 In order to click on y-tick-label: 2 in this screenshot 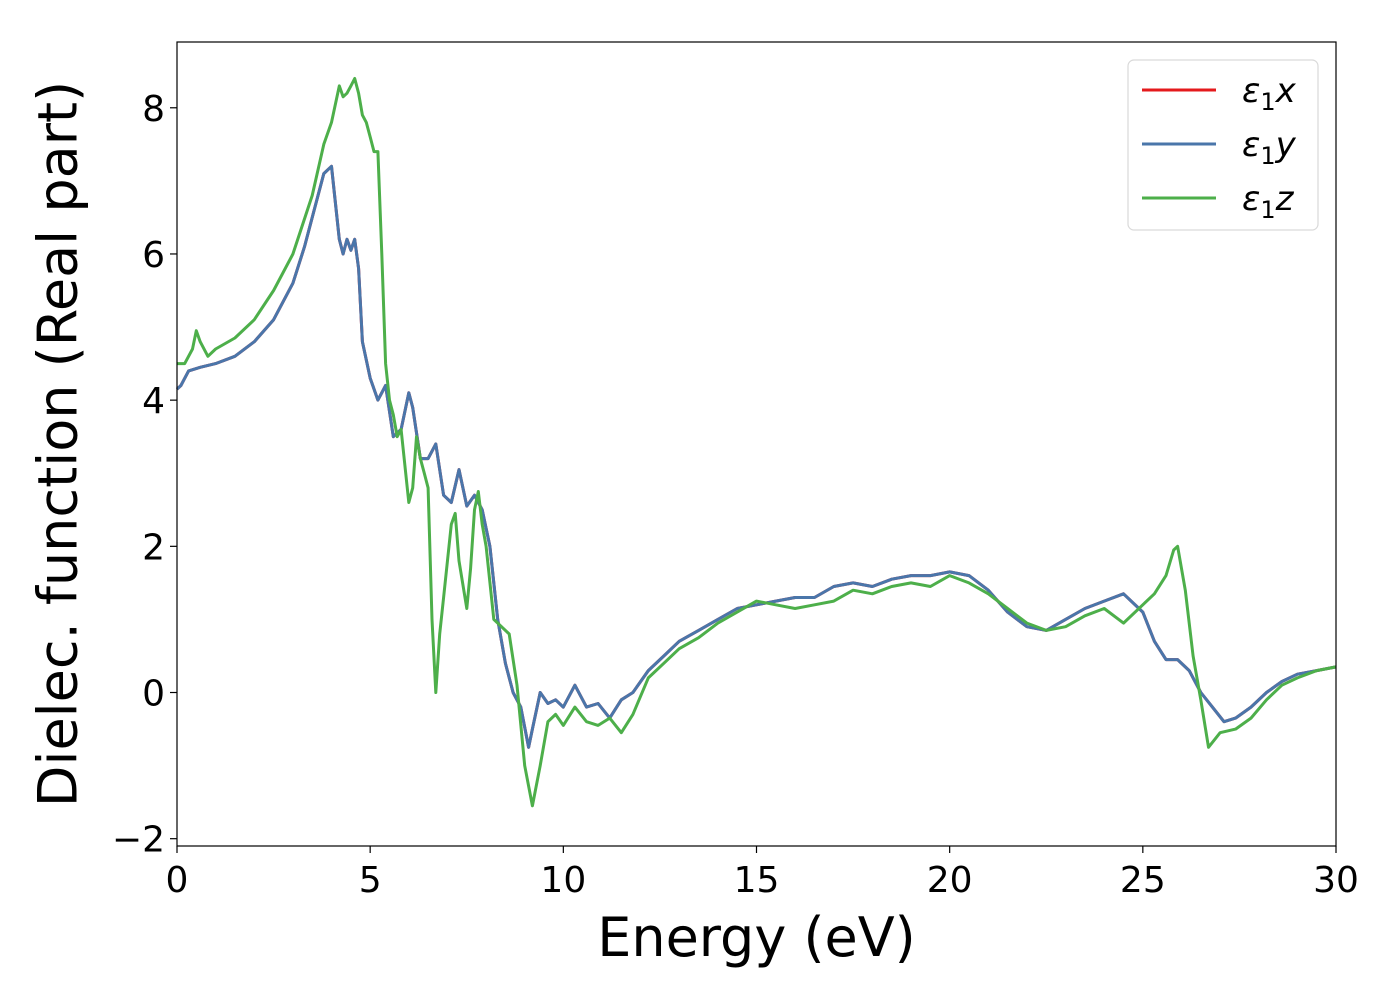, I will do `click(153, 547)`.